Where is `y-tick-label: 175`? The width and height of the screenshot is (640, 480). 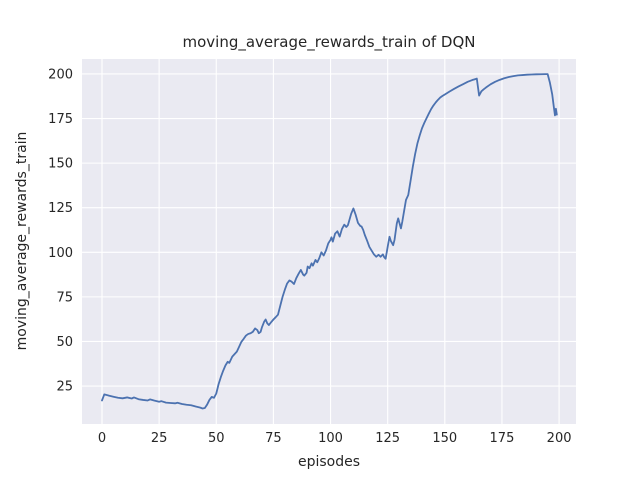 y-tick-label: 175 is located at coordinates (60, 119).